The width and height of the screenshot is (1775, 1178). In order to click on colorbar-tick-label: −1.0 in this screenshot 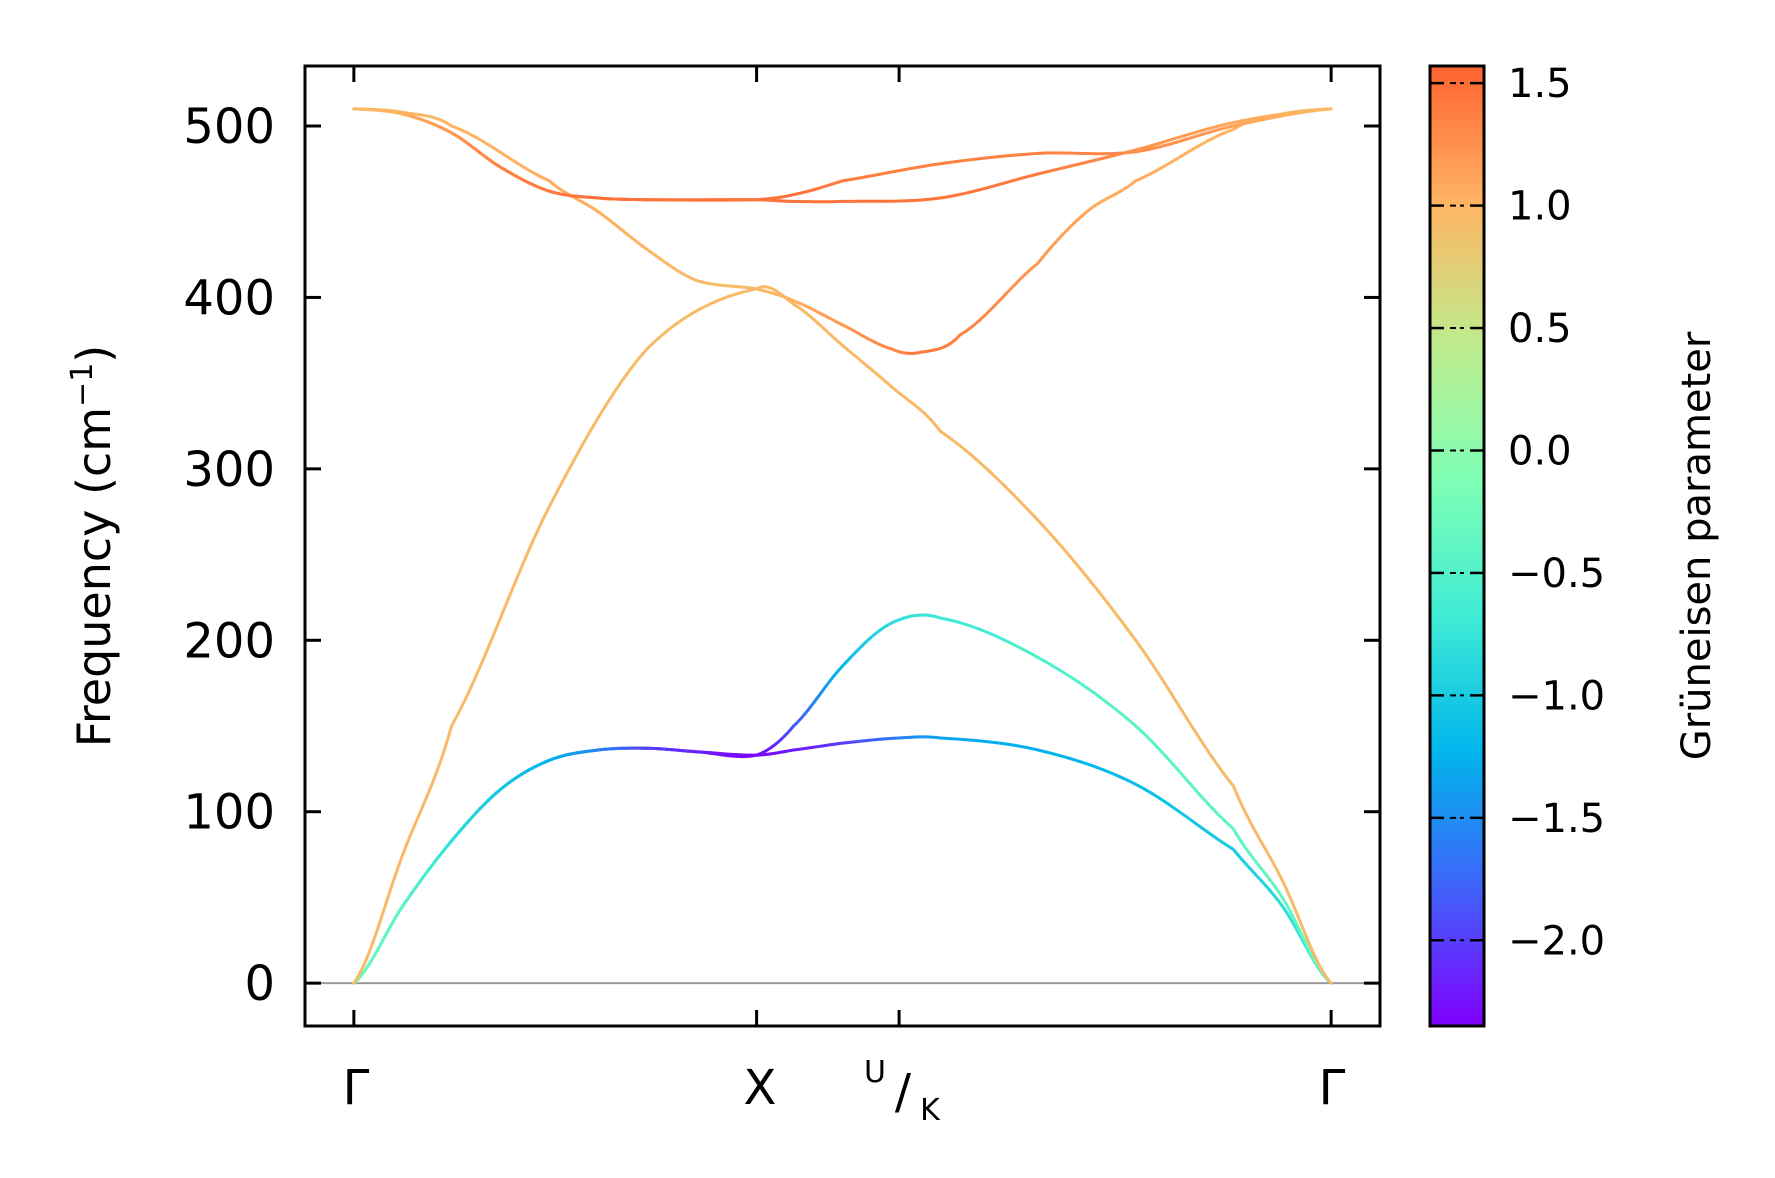, I will do `click(1556, 696)`.